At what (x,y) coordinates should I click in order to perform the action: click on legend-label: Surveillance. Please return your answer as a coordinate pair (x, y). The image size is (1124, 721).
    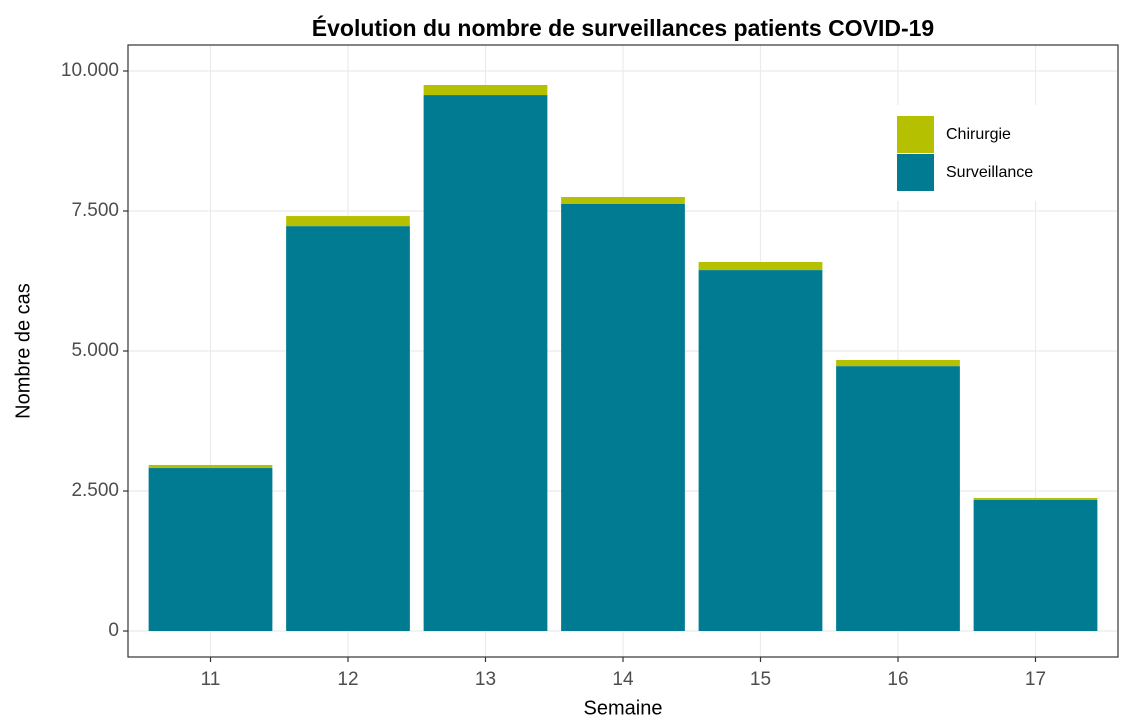
    Looking at the image, I should click on (989, 172).